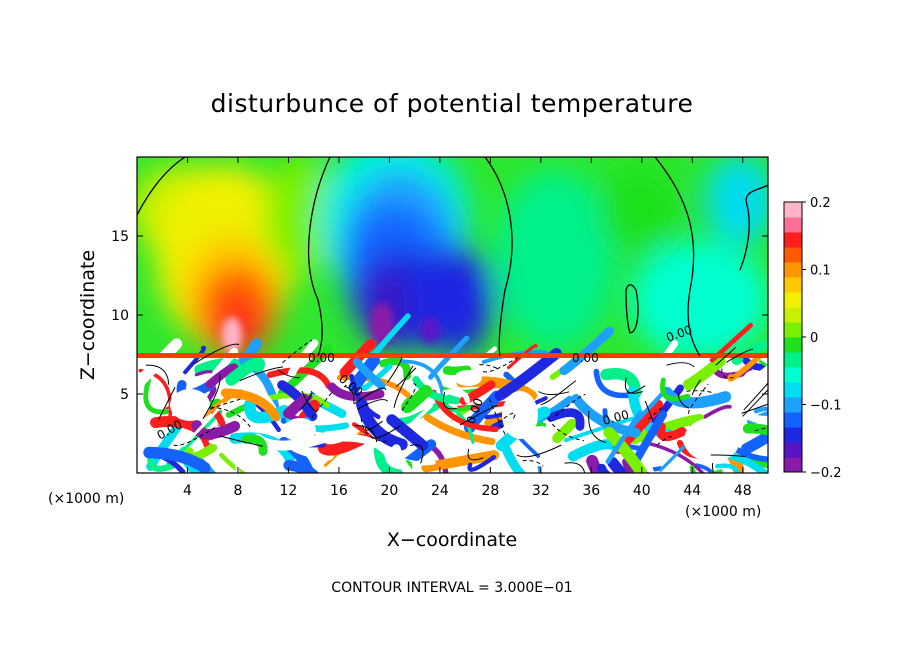 This screenshot has width=904, height=658. What do you see at coordinates (339, 491) in the screenshot?
I see `x-tick-label: 16` at bounding box center [339, 491].